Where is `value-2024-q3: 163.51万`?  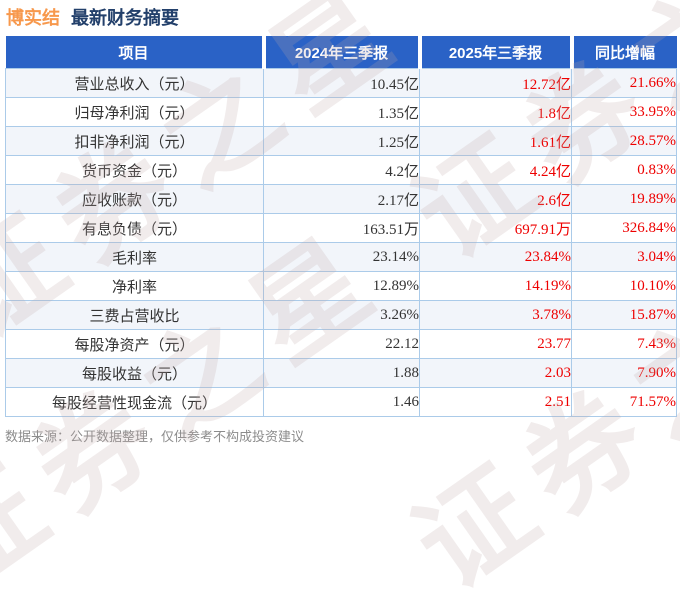
value-2024-q3: 163.51万 is located at coordinates (341, 228).